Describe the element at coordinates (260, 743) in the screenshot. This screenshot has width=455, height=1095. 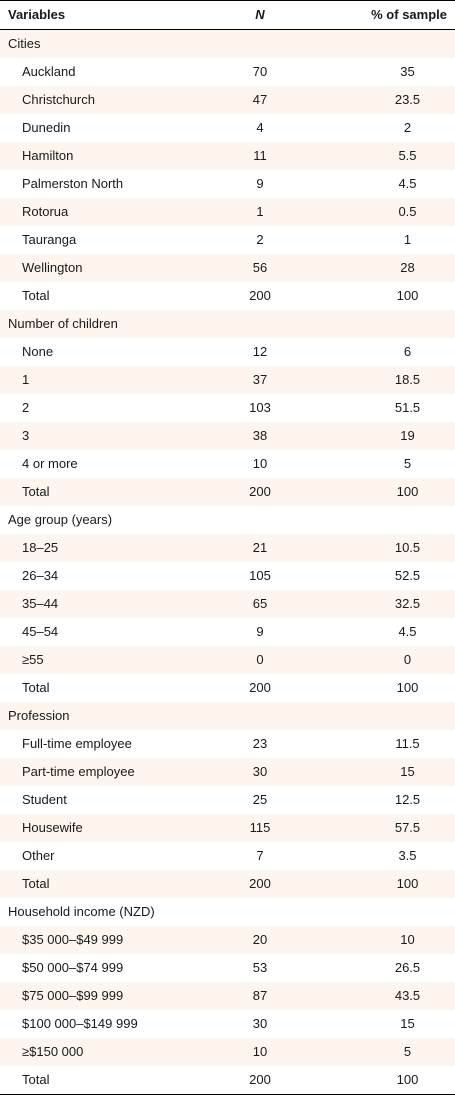
I see `row-n: 23` at that location.